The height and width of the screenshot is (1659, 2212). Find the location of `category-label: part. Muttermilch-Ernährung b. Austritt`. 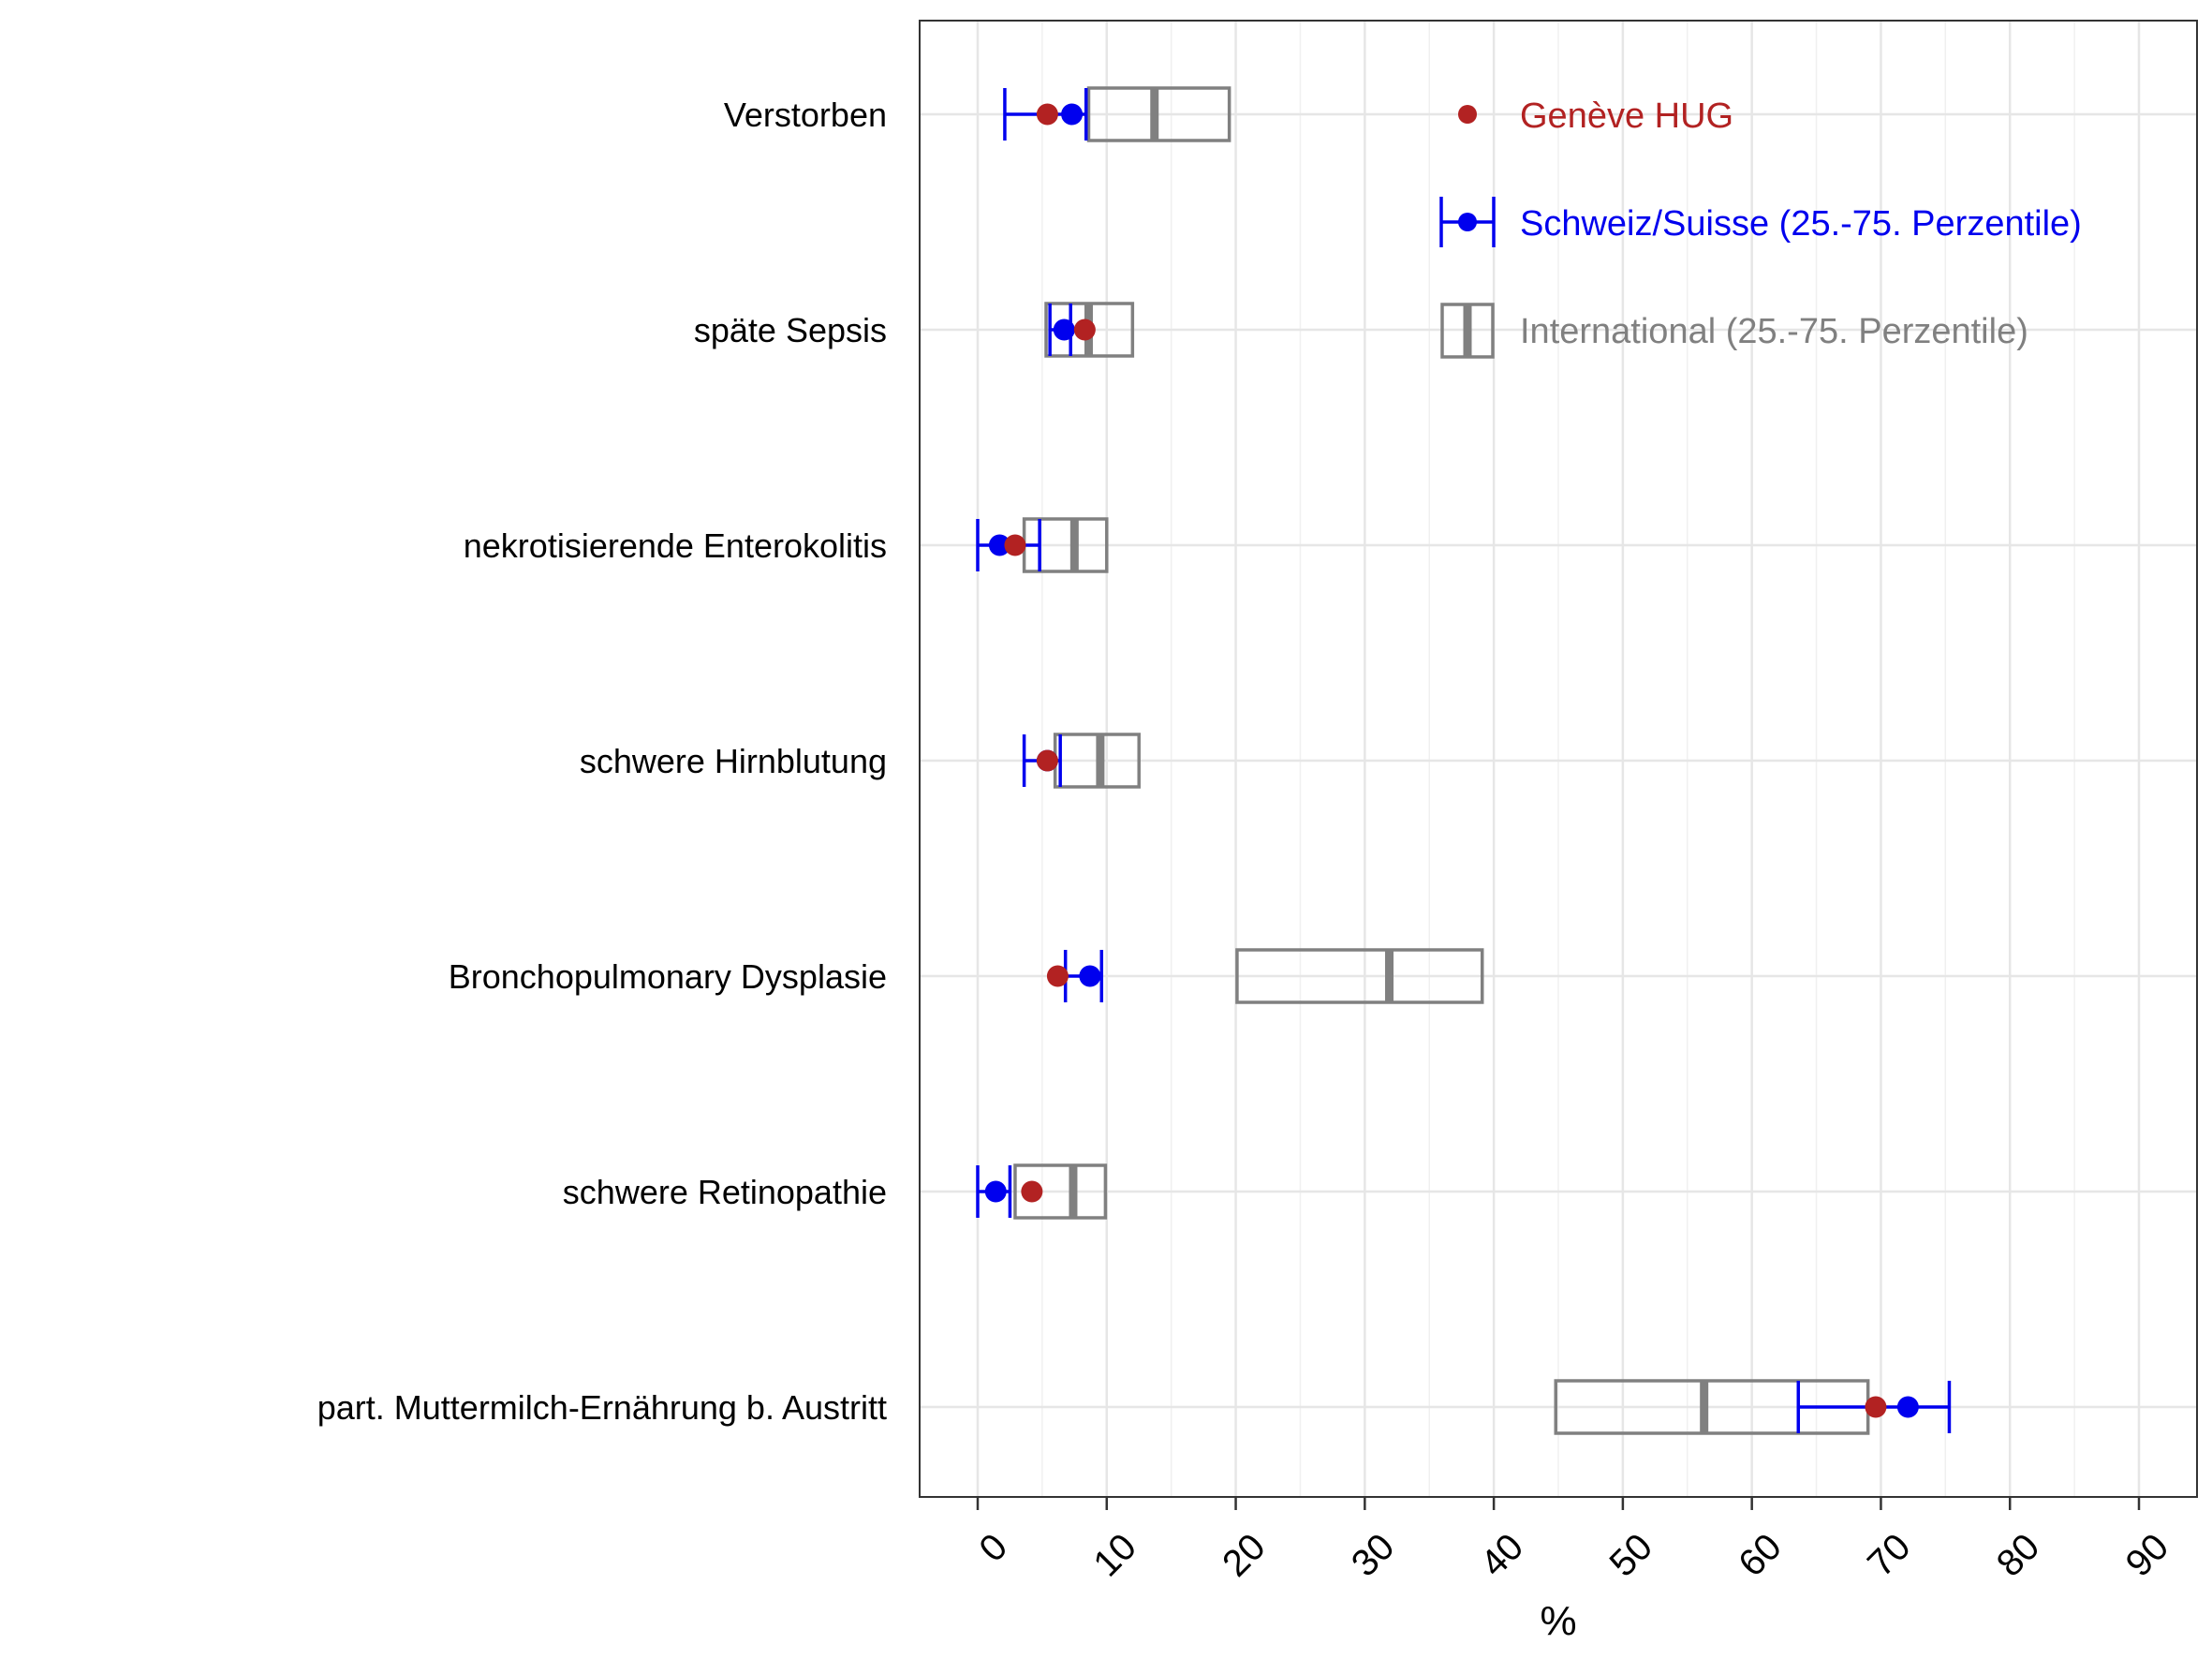

category-label: part. Muttermilch-Ernährung b. Austritt is located at coordinates (602, 1408).